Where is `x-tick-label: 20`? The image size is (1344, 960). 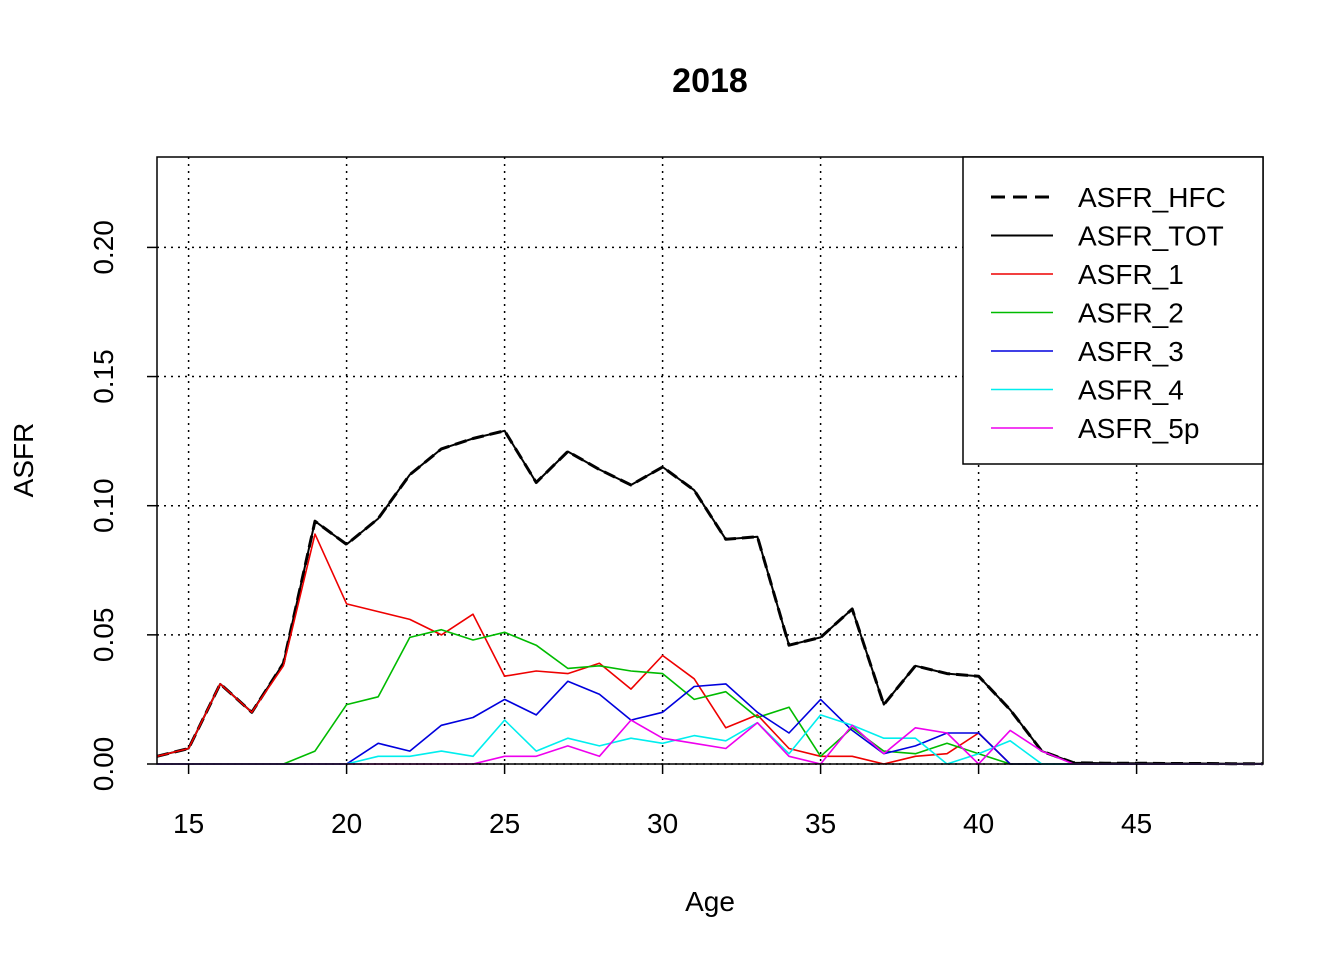
x-tick-label: 20 is located at coordinates (346, 823).